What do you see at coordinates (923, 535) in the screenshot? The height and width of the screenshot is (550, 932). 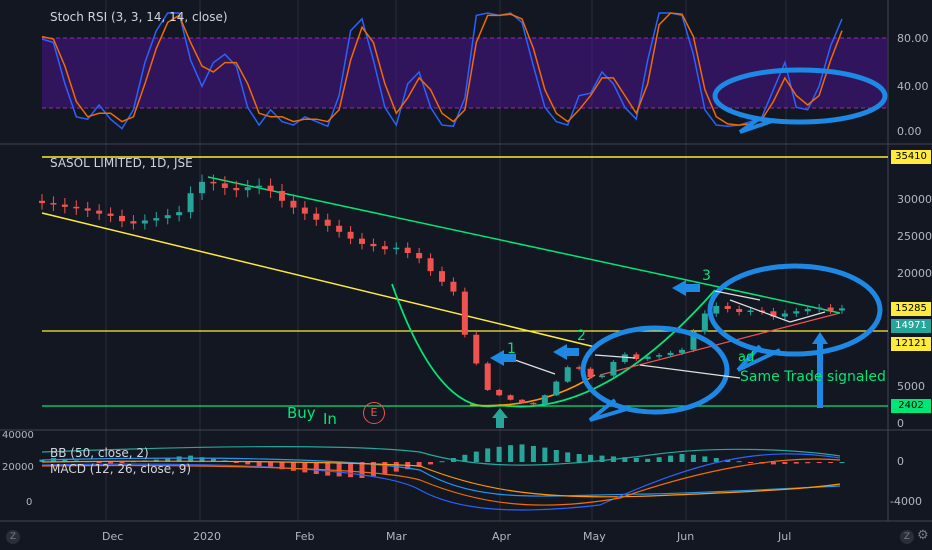 I see `gear-icon: ⚙` at bounding box center [923, 535].